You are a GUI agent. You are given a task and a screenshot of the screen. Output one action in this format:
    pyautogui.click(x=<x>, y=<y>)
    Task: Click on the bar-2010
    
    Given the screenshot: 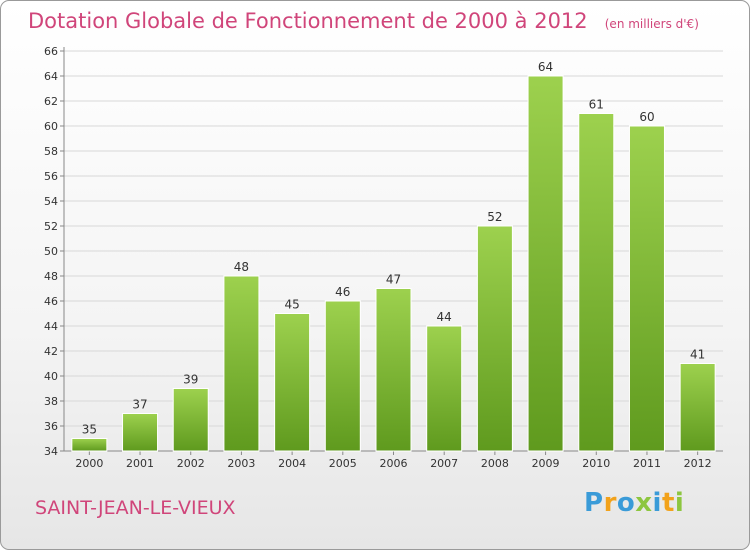 What is the action you would take?
    pyautogui.click(x=596, y=282)
    